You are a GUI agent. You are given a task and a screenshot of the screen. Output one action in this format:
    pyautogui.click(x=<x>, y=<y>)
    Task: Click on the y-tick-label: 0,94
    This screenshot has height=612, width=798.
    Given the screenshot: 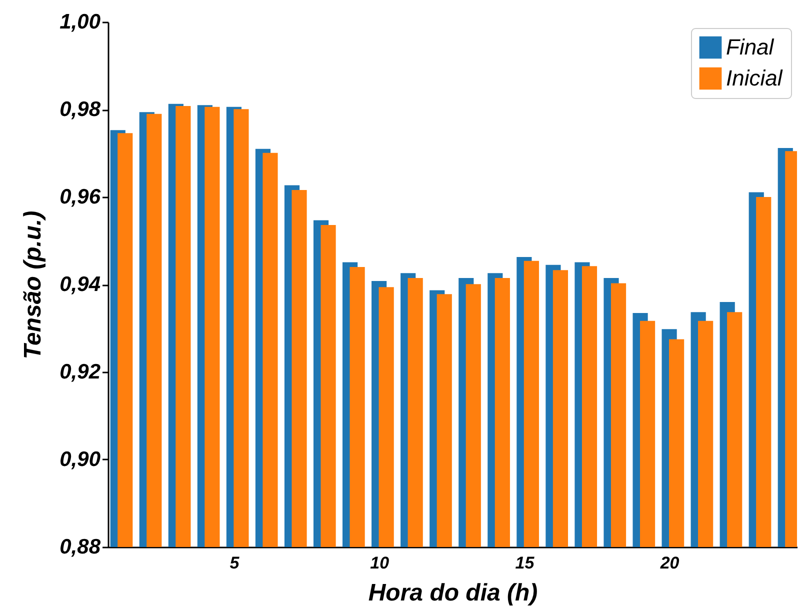 What is the action you would take?
    pyautogui.click(x=80, y=284)
    